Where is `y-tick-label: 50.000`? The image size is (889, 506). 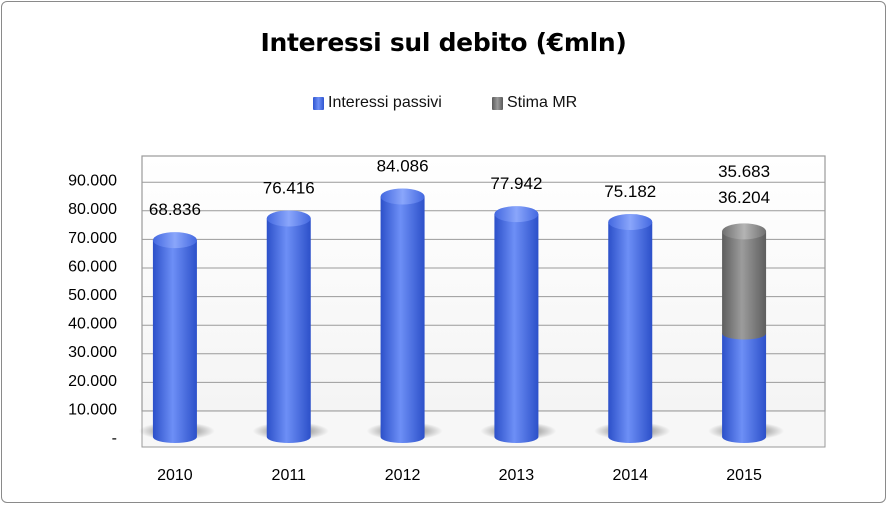
y-tick-label: 50.000 is located at coordinates (92, 295).